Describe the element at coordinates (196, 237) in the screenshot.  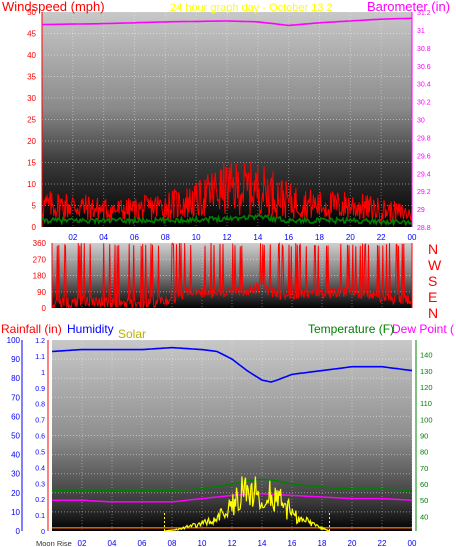
I see `chart-1-x-tick-label: 10` at that location.